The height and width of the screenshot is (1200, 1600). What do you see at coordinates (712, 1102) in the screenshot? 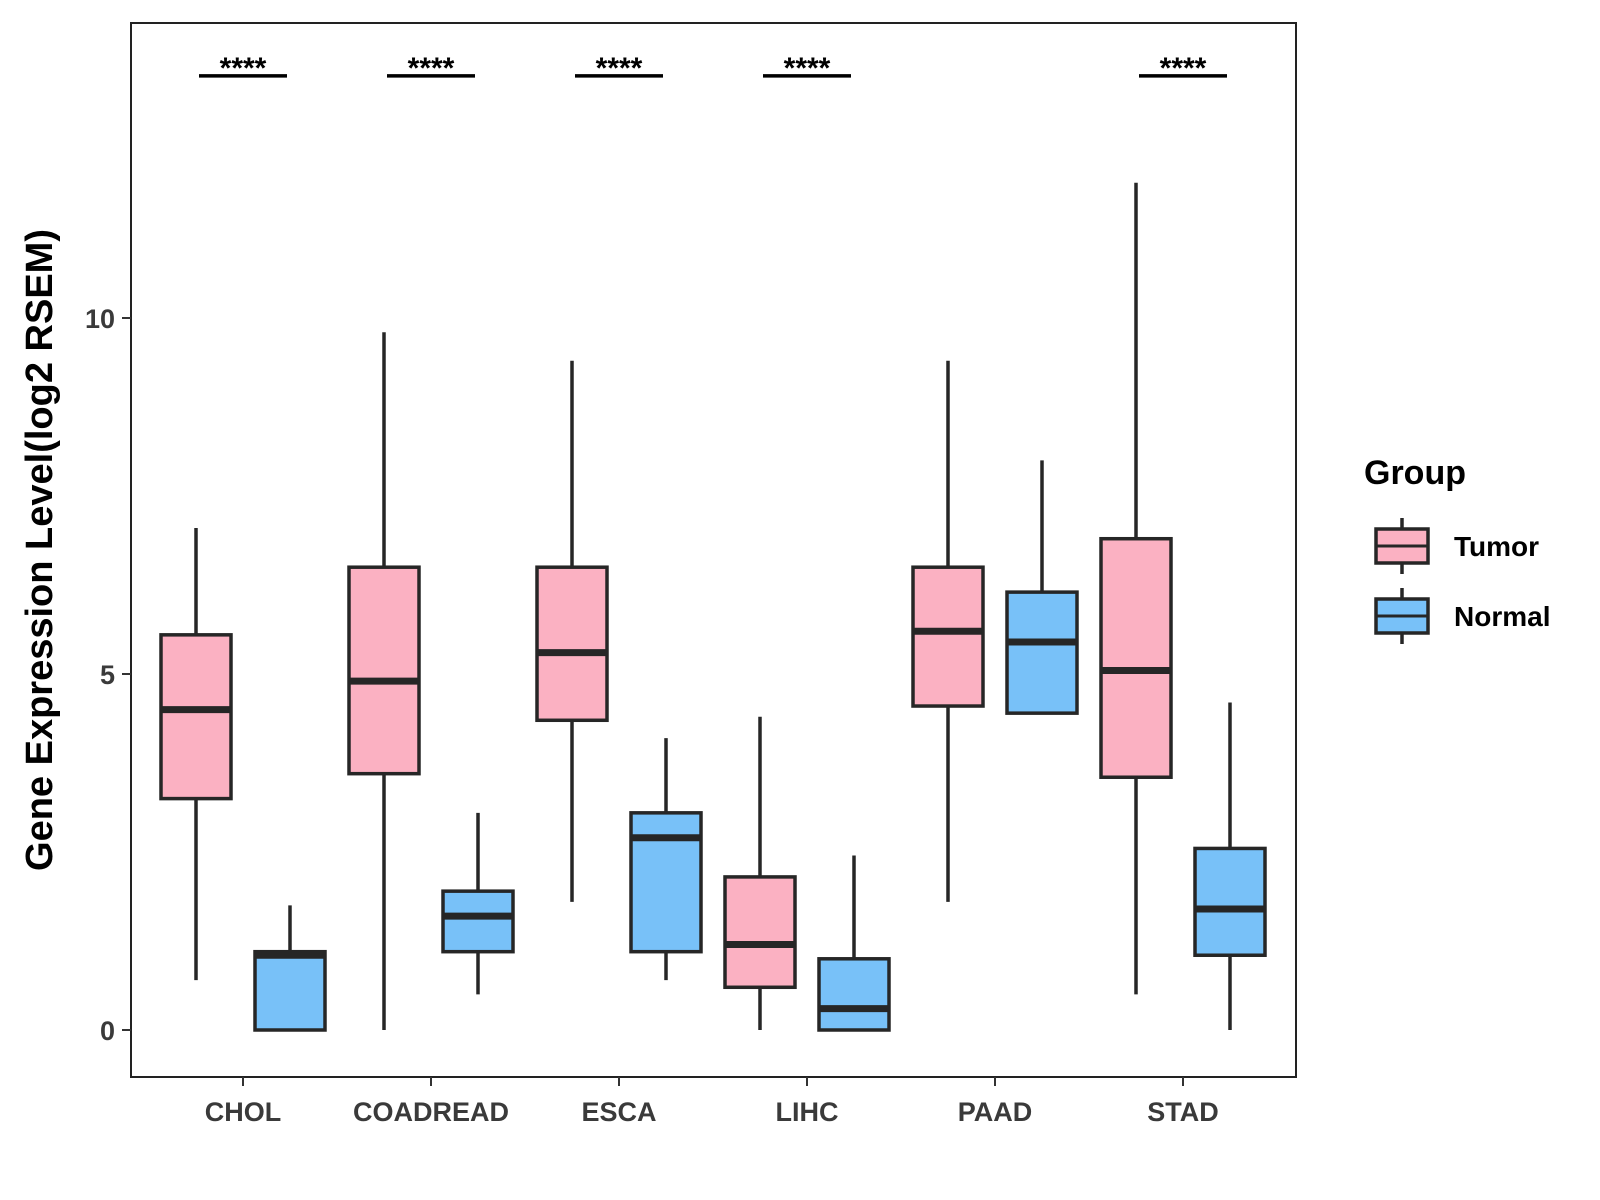
I see `x-axis: CHOL COADREAD ESCA LIHC PAAD STAD` at bounding box center [712, 1102].